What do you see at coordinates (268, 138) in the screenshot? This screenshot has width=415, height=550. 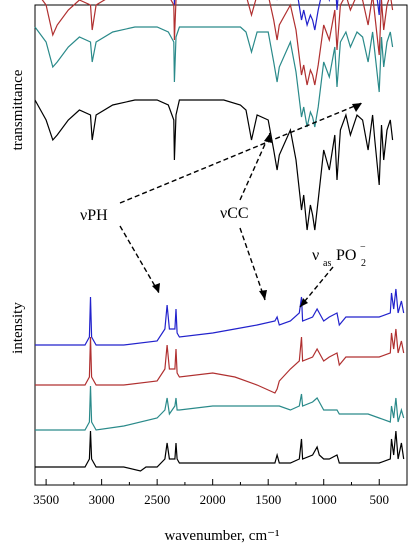 I see `arrowhead-vcc-up` at bounding box center [268, 138].